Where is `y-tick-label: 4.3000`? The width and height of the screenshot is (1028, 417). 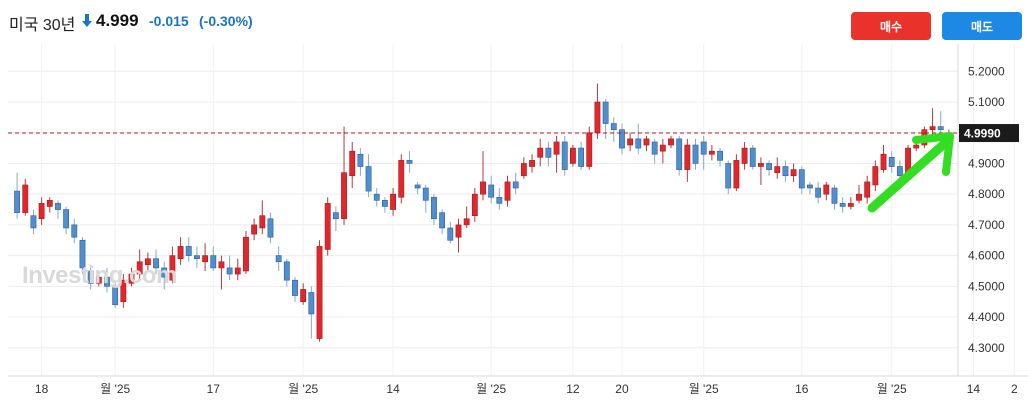 y-tick-label: 4.3000 is located at coordinates (986, 348).